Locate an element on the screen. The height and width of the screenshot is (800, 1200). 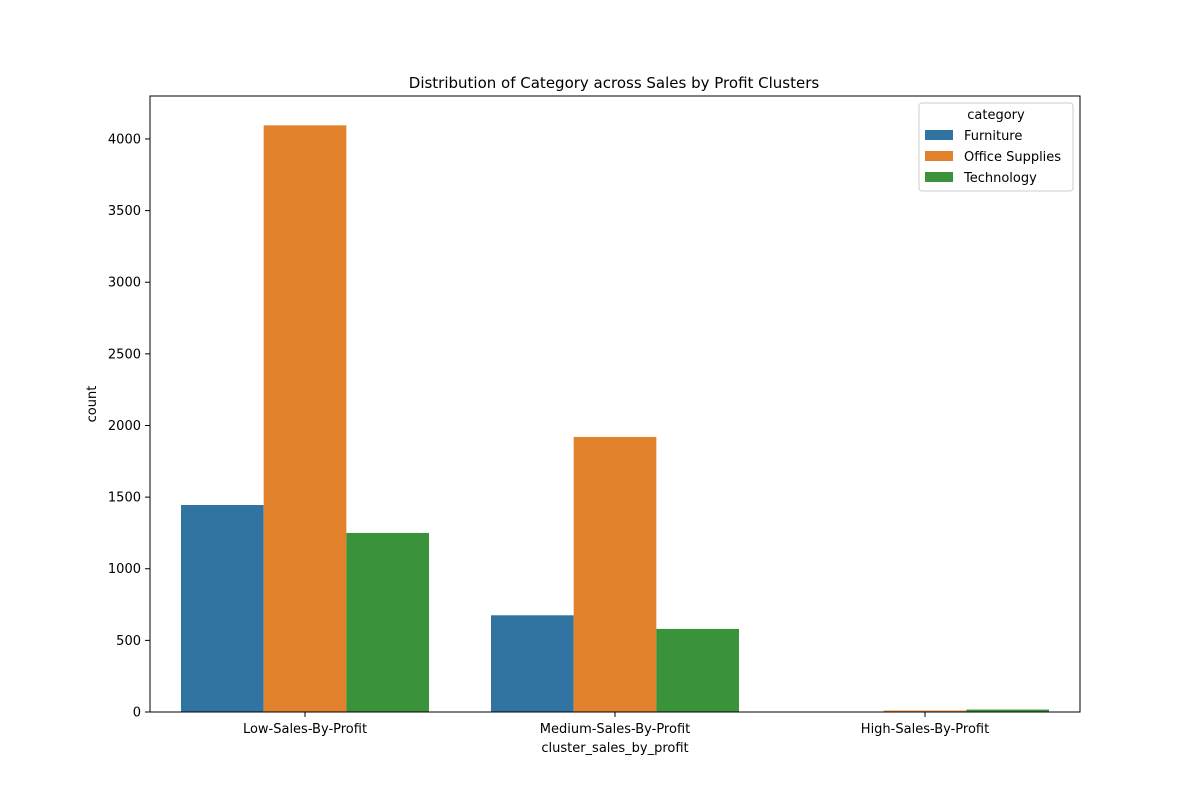
y-tick-label: 3500 is located at coordinates (124, 211).